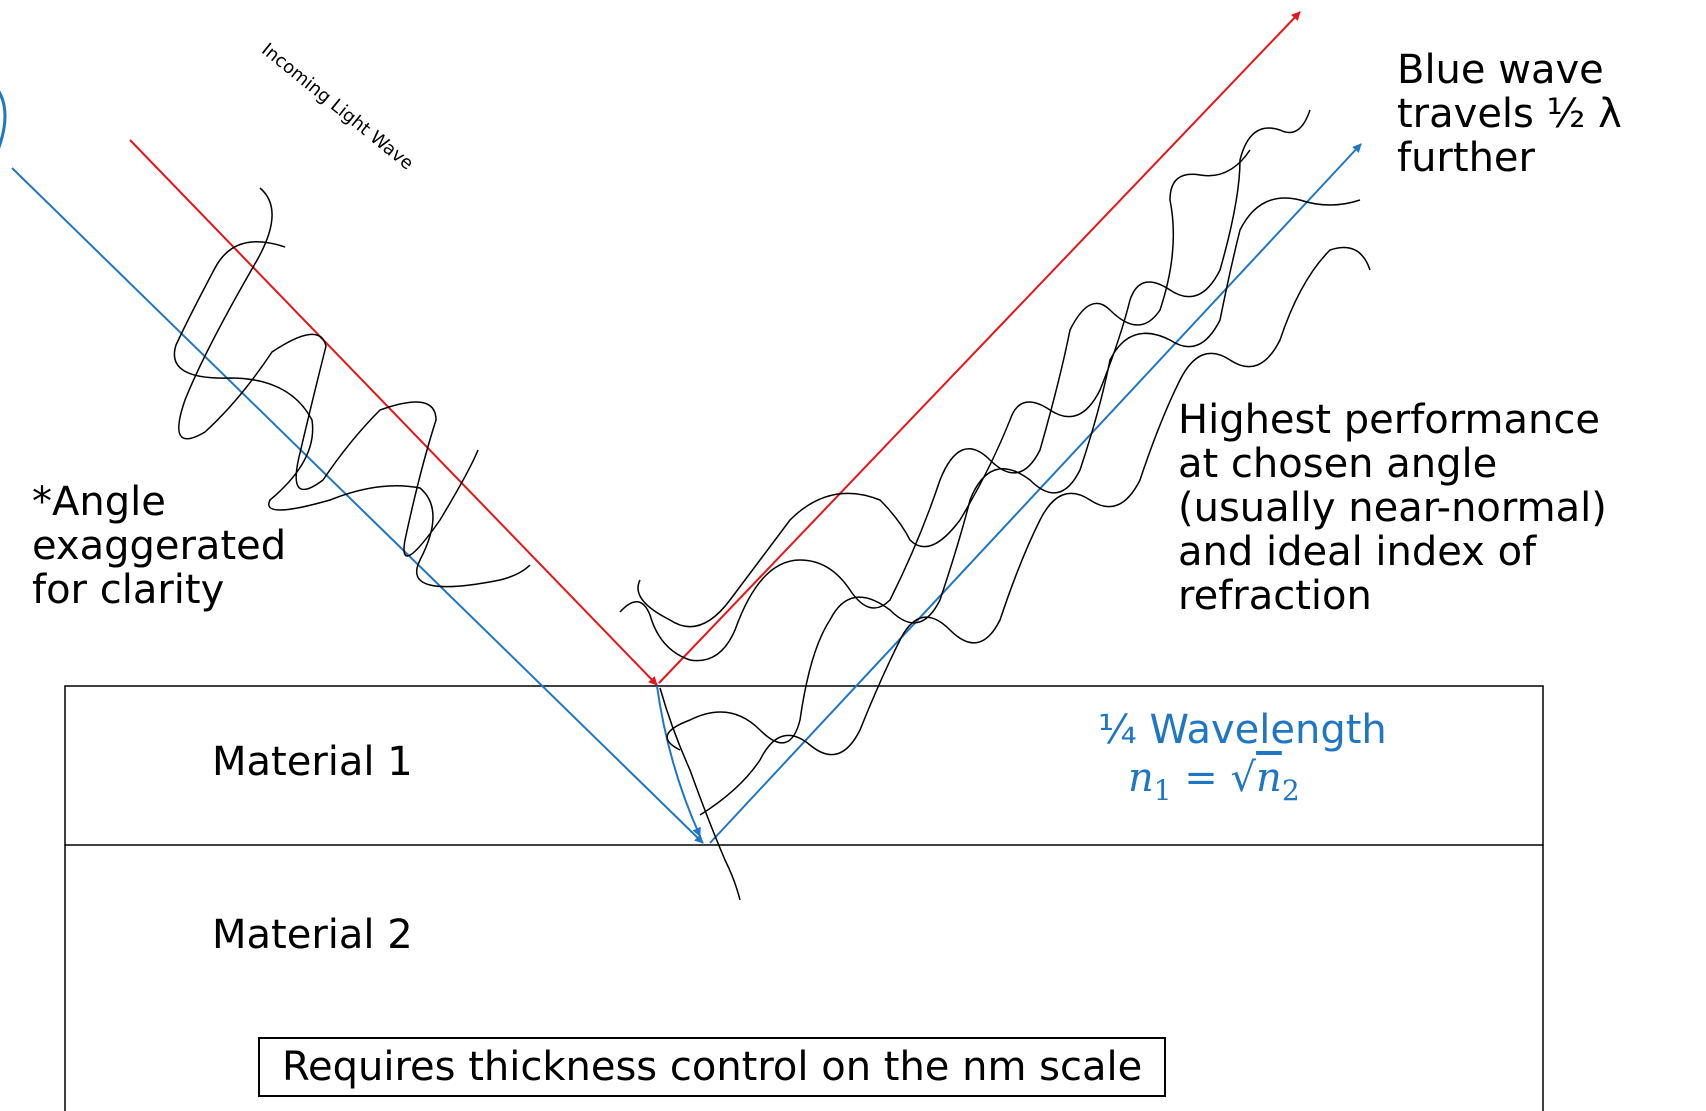  I want to click on angle-note: *Angle exaggerated for clarity, so click(159, 546).